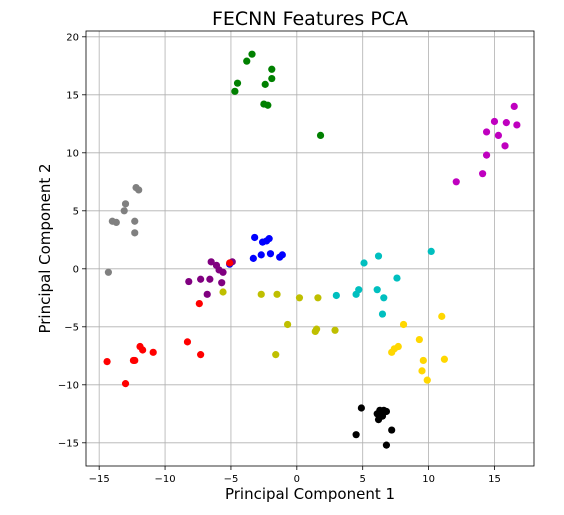 This screenshot has width=564, height=515. I want to click on y-tick-label: 0, so click(76, 269).